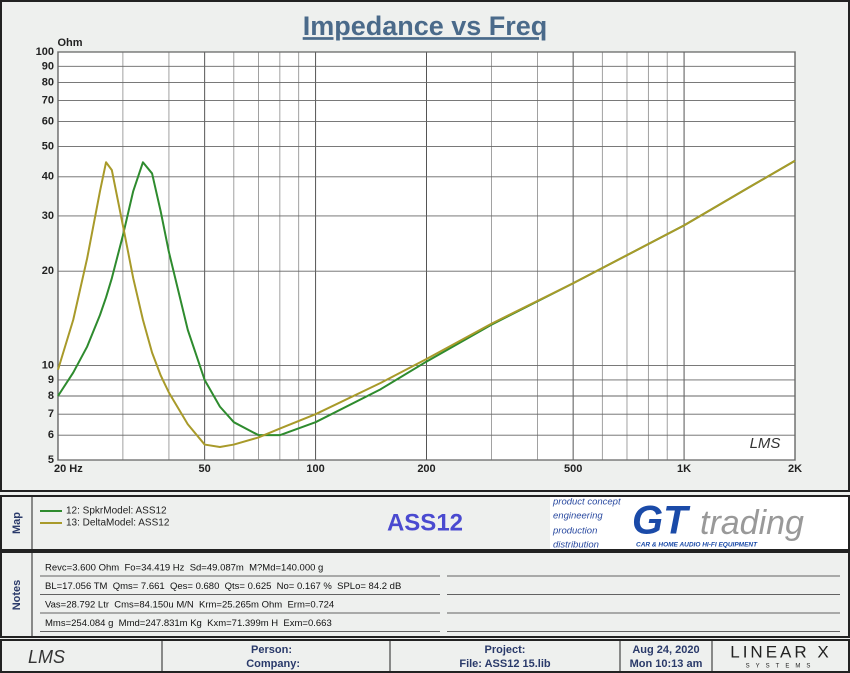  Describe the element at coordinates (116, 511) in the screenshot. I see `legend-label: 12: SpkrModel: ASS12` at that location.